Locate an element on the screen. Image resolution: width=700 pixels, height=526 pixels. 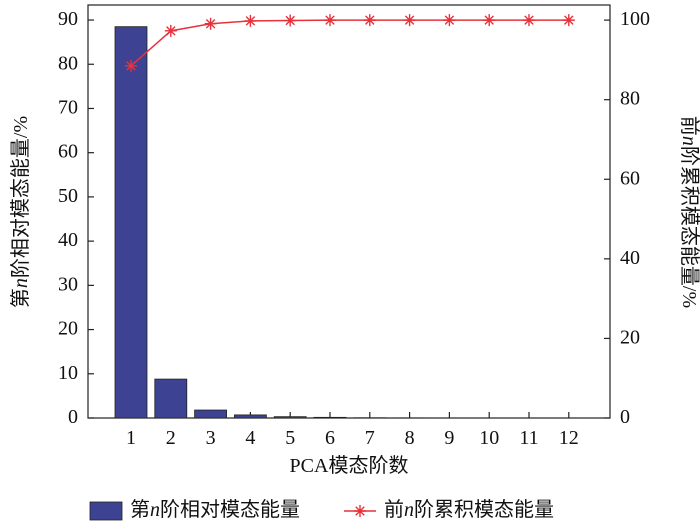
y-tick-label: 70 is located at coordinates (68, 107).